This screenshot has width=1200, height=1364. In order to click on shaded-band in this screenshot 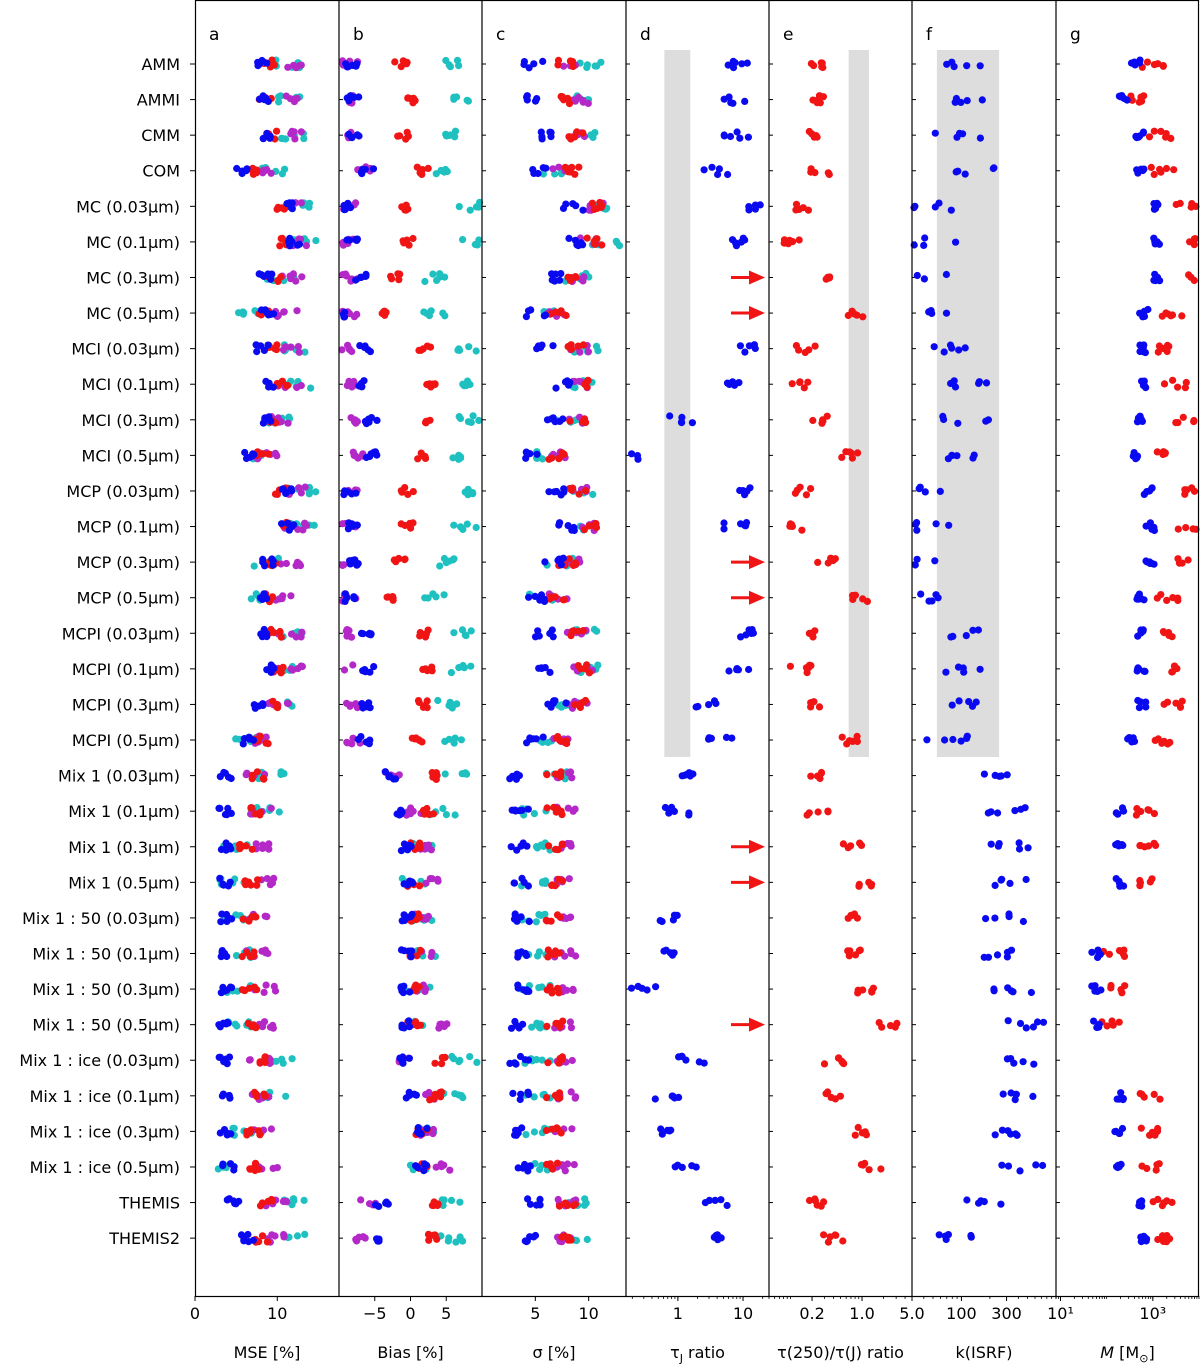, I will do `click(968, 403)`.